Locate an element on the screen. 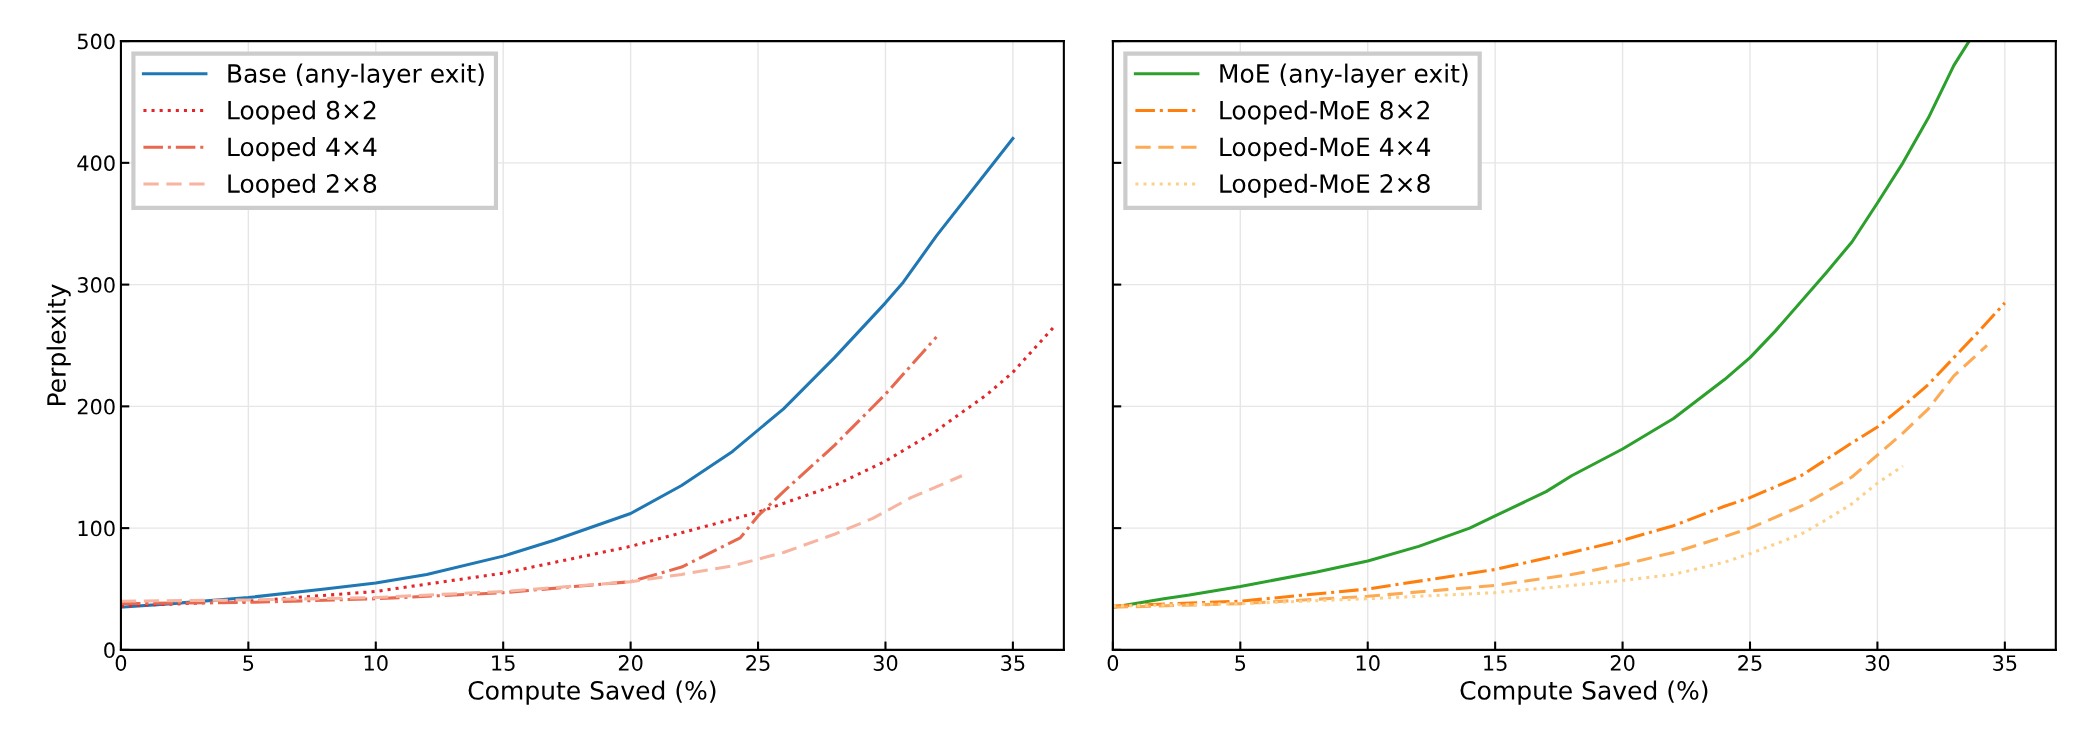 The image size is (2085, 747). legend-label: Looped-MoE 8×2 is located at coordinates (1324, 112).